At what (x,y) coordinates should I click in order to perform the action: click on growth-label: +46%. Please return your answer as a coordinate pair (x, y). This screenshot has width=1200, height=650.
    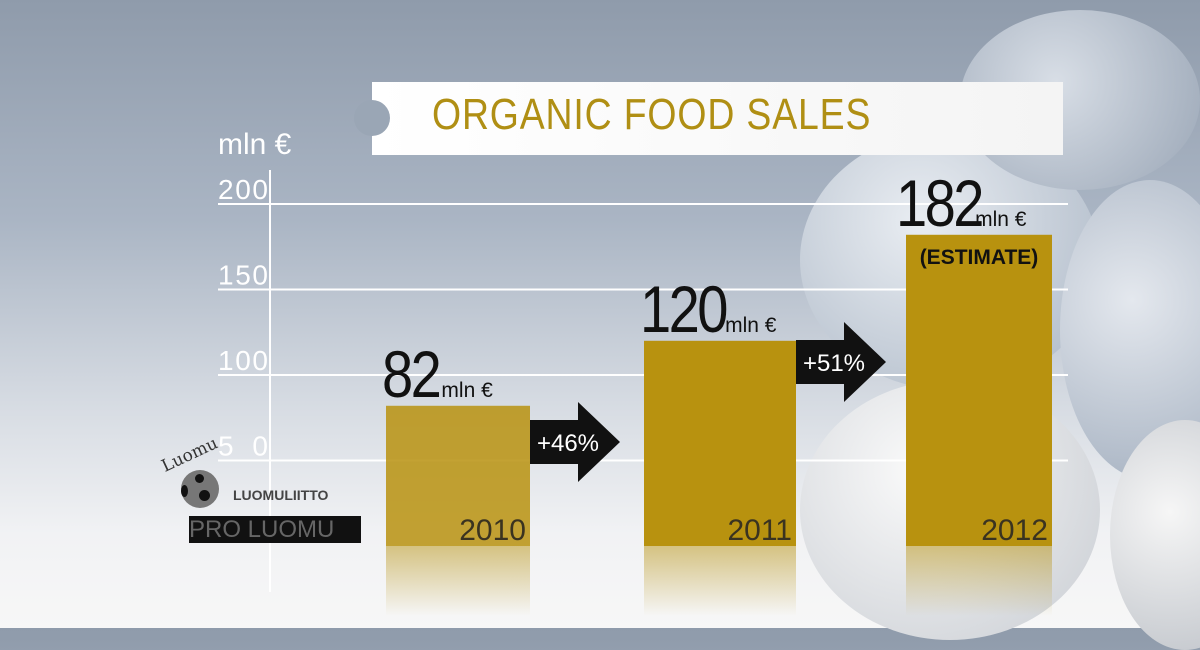
    Looking at the image, I should click on (568, 443).